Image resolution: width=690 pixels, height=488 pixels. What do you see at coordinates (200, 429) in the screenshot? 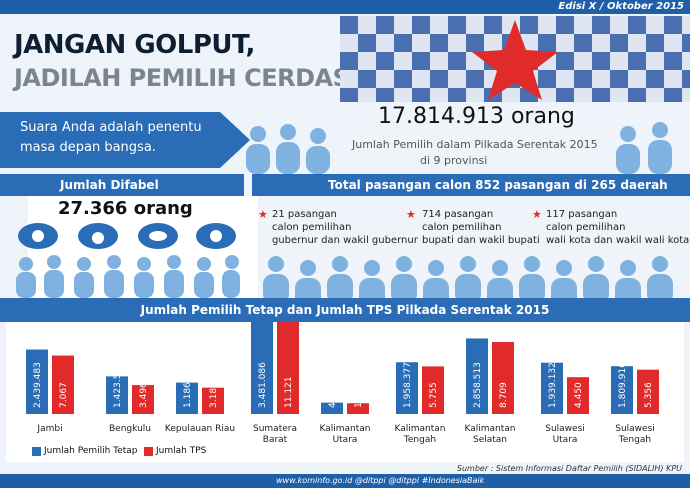
I see `category-label: Kepulauan Riau` at bounding box center [200, 429].